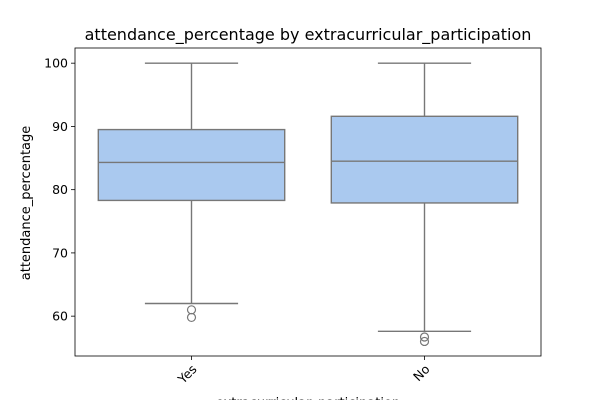 The height and width of the screenshot is (400, 600). Describe the element at coordinates (424, 159) in the screenshot. I see `box-no` at that location.